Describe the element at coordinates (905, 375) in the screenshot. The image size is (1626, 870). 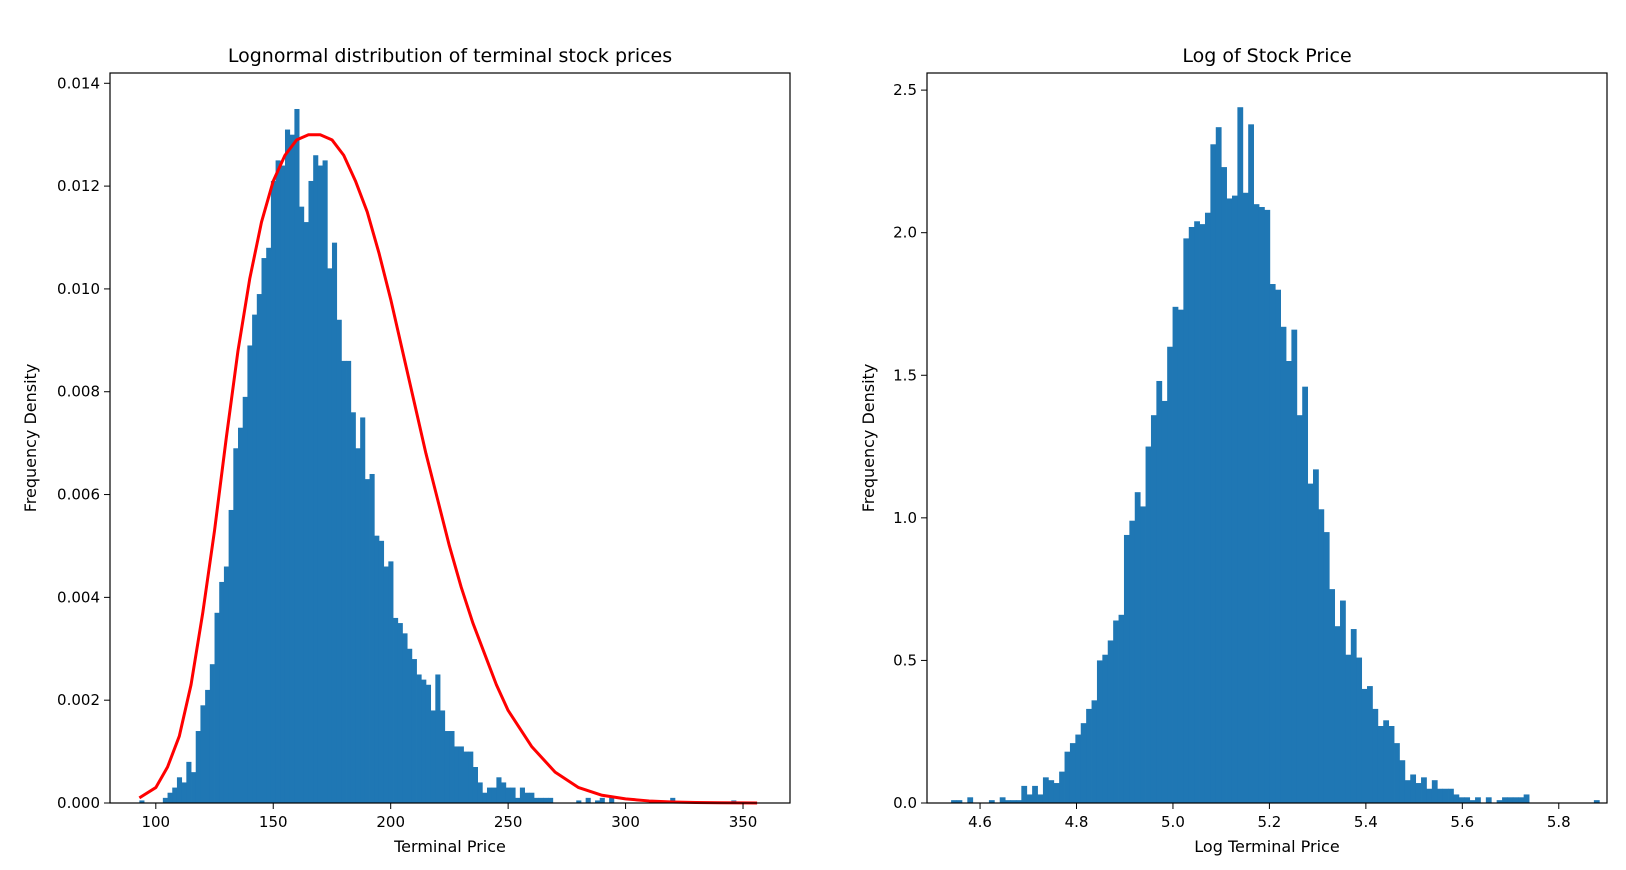
I see `y-tick-label: 1.5` at that location.